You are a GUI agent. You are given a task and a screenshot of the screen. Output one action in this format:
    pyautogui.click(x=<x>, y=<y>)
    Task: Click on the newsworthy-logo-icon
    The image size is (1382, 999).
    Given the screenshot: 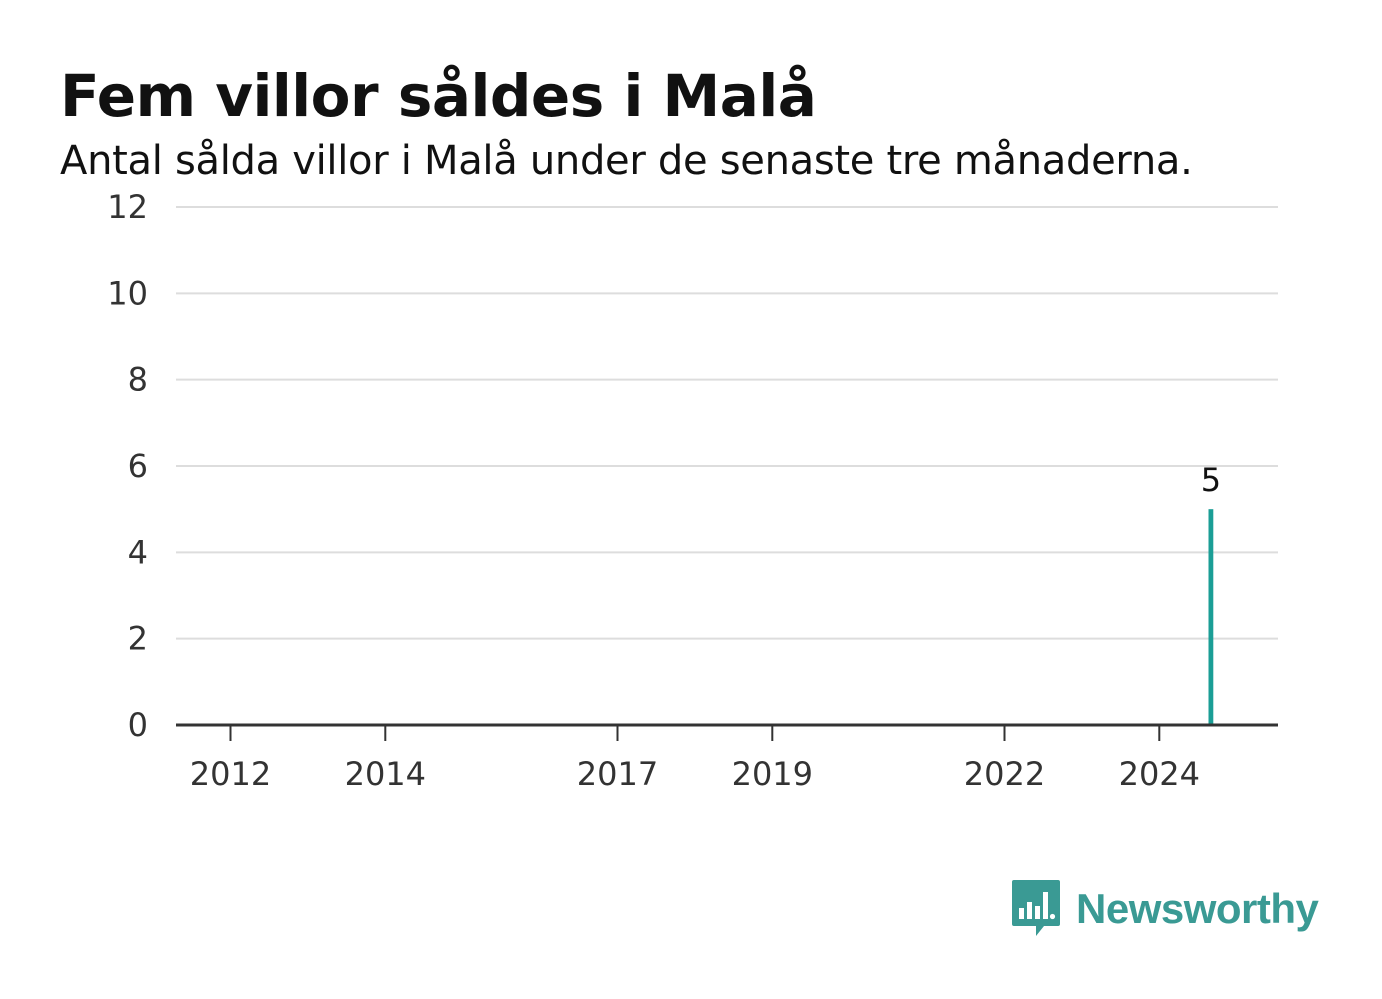 What is the action you would take?
    pyautogui.click(x=1036, y=908)
    